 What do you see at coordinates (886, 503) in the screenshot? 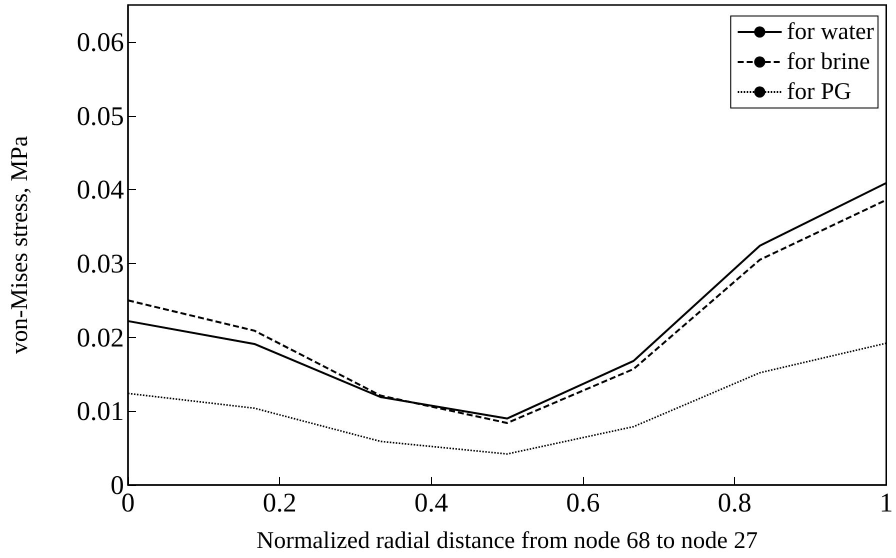
I see `x-tick-label: 1` at bounding box center [886, 503].